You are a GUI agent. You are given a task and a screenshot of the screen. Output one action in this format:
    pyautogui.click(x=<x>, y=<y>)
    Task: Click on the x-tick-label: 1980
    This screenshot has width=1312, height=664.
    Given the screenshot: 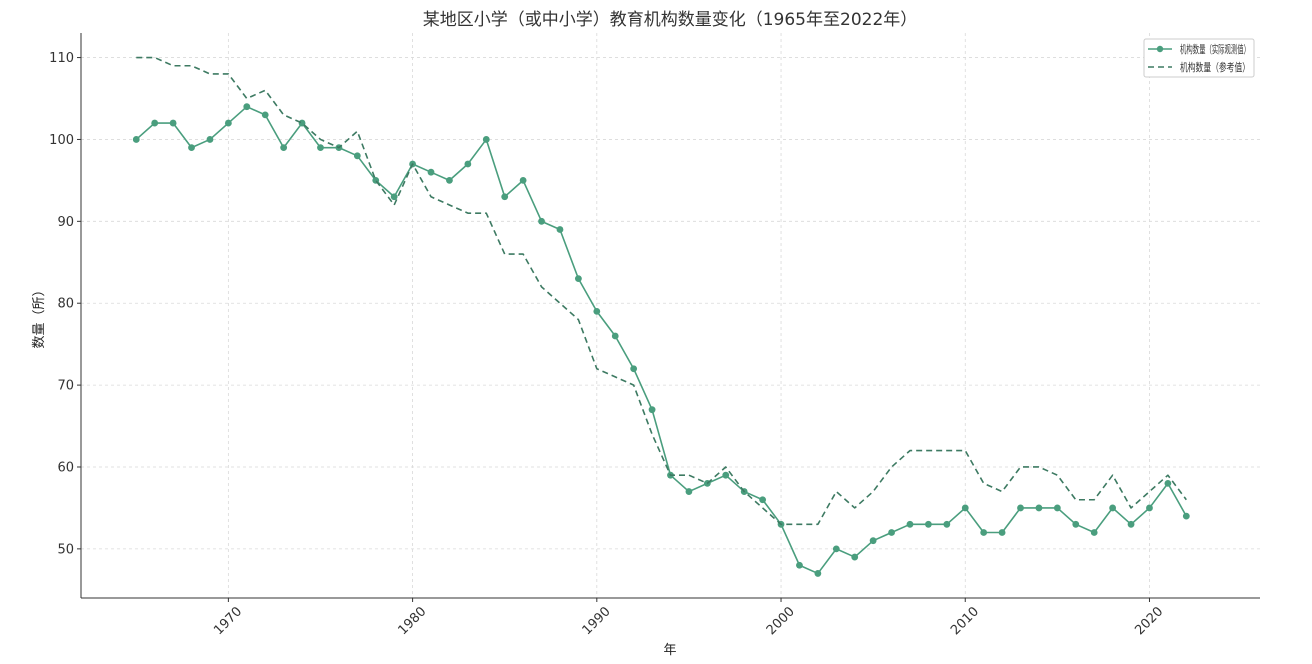 What is the action you would take?
    pyautogui.click(x=412, y=621)
    